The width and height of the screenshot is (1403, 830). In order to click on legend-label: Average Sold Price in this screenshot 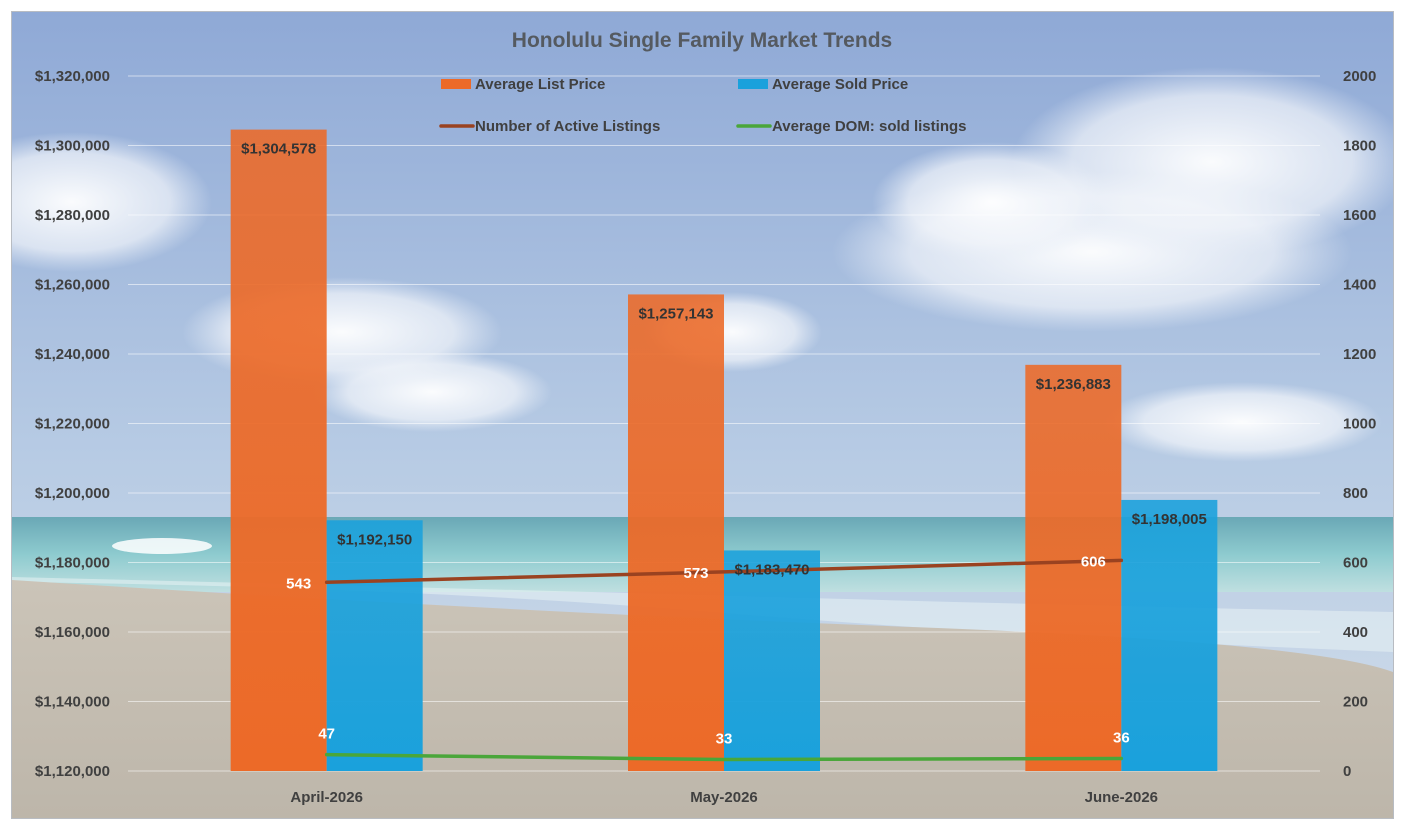, I will do `click(840, 84)`.